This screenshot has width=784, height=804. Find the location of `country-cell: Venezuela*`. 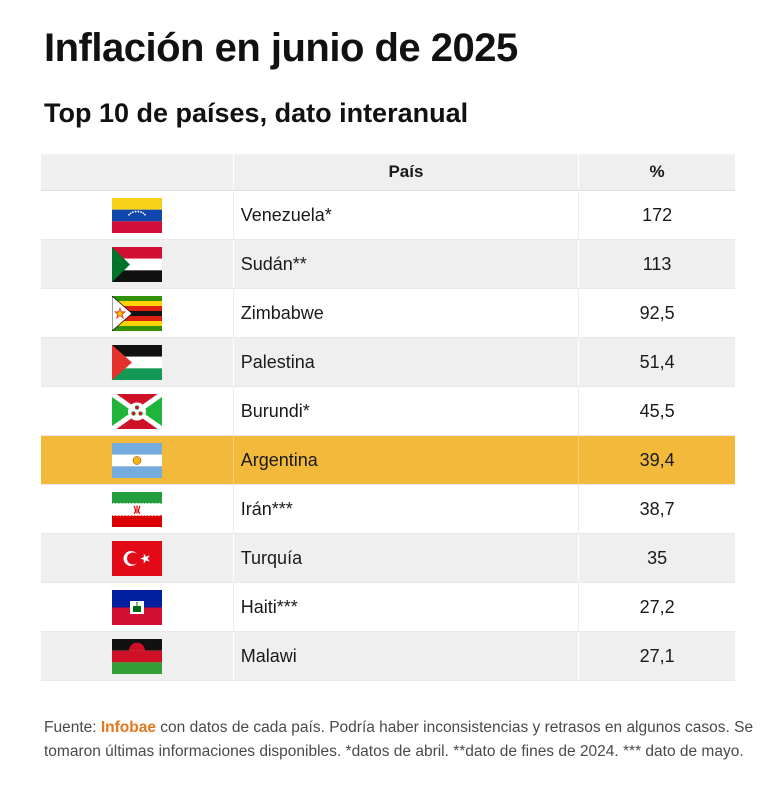

country-cell: Venezuela* is located at coordinates (407, 215).